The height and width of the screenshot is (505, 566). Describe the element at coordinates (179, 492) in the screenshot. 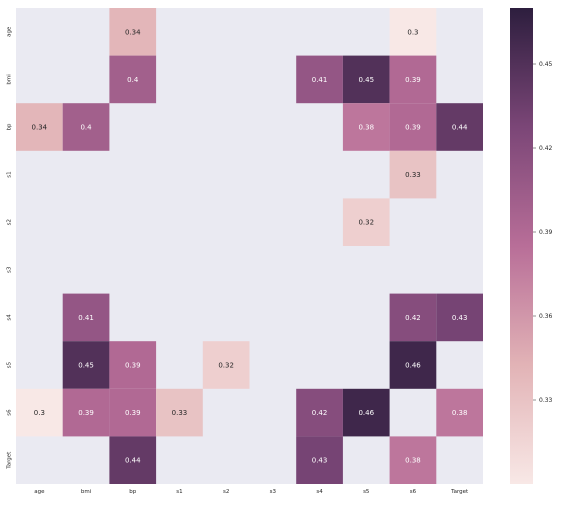

I see `x-tick-label: s1` at that location.